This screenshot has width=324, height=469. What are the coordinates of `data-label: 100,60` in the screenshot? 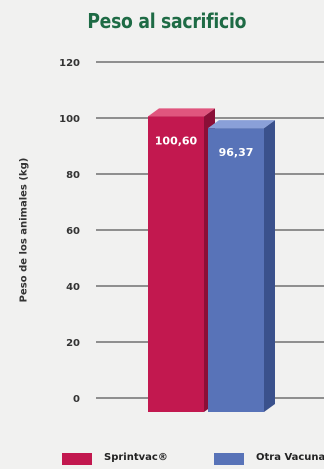 It's located at (176, 140).